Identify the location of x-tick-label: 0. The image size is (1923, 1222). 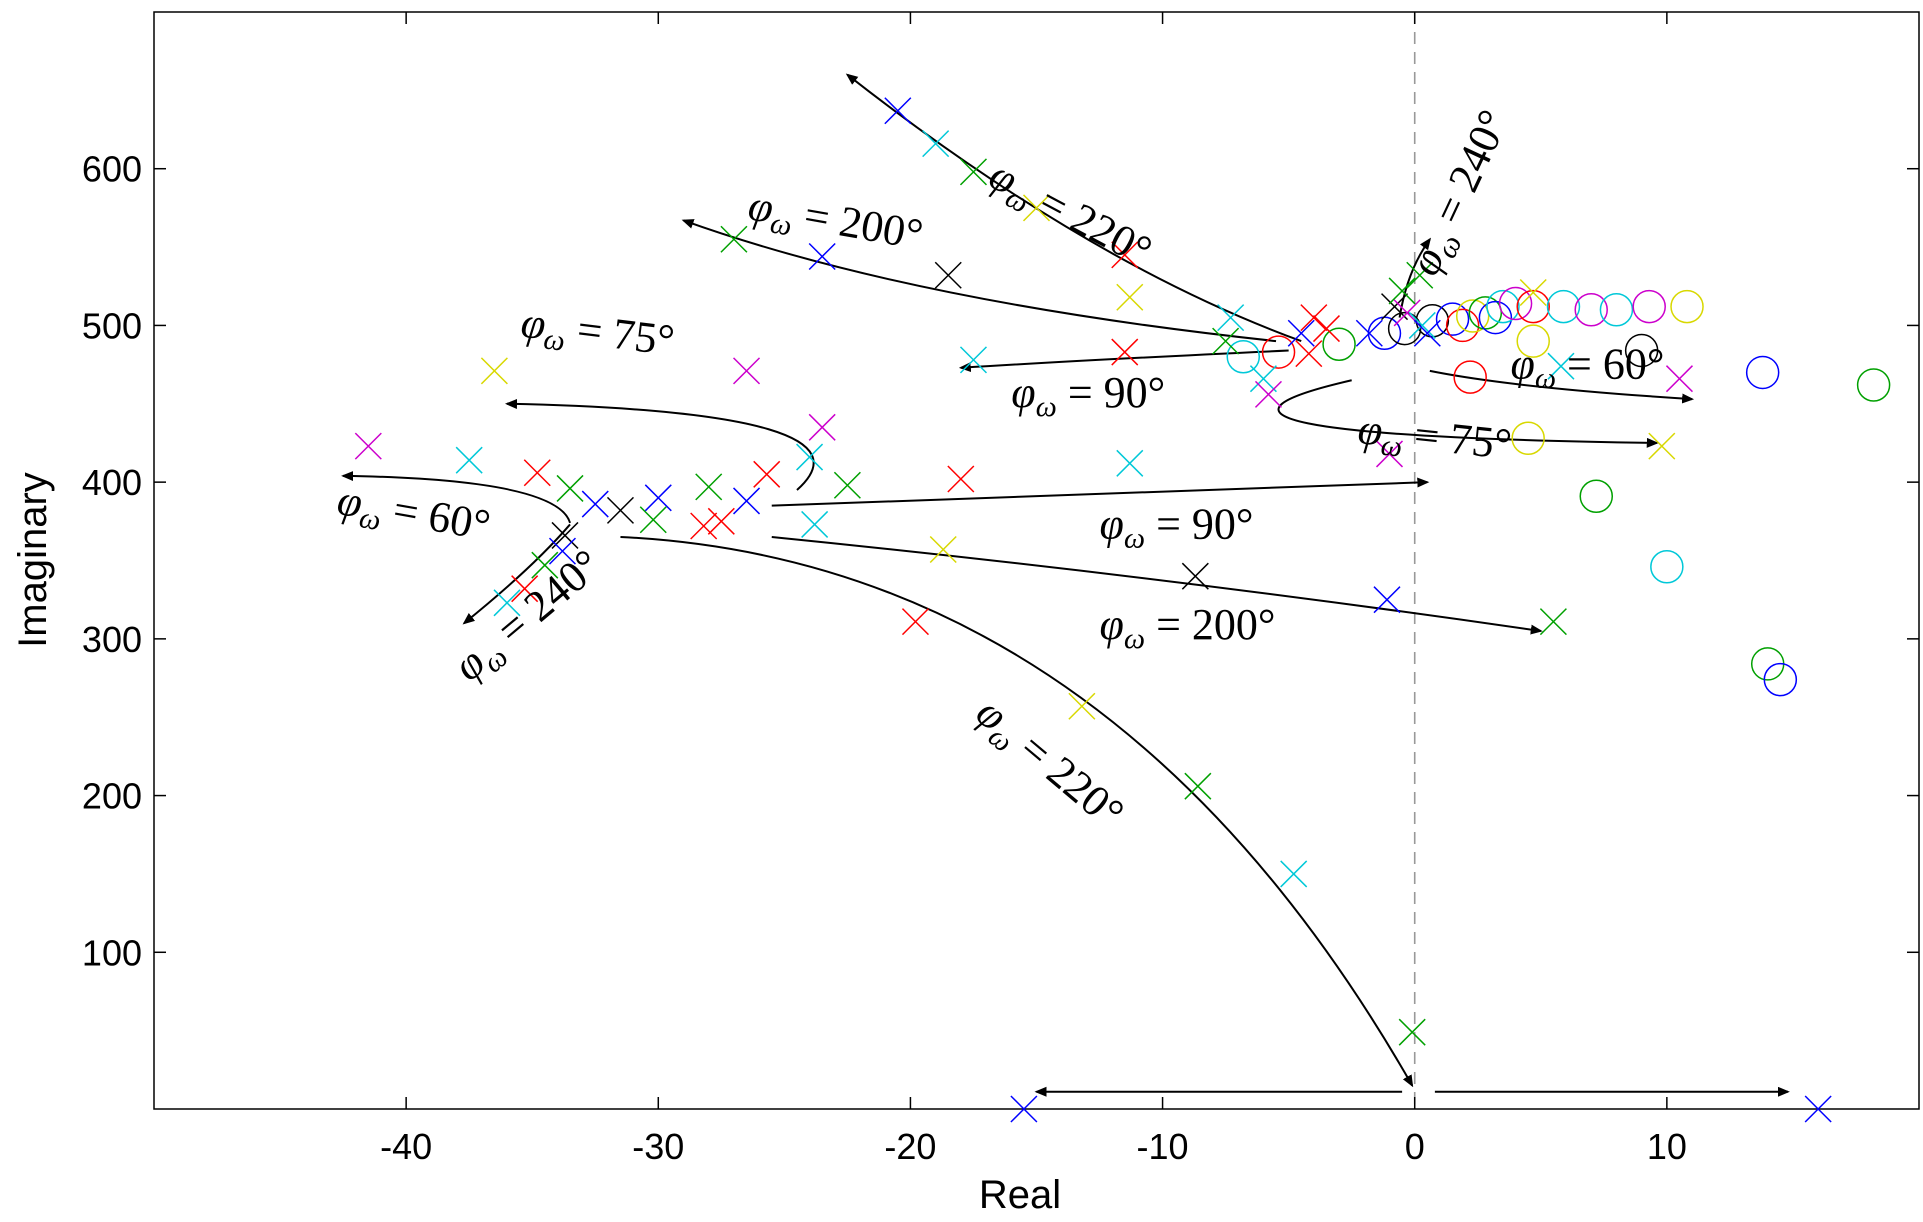
(1415, 1146).